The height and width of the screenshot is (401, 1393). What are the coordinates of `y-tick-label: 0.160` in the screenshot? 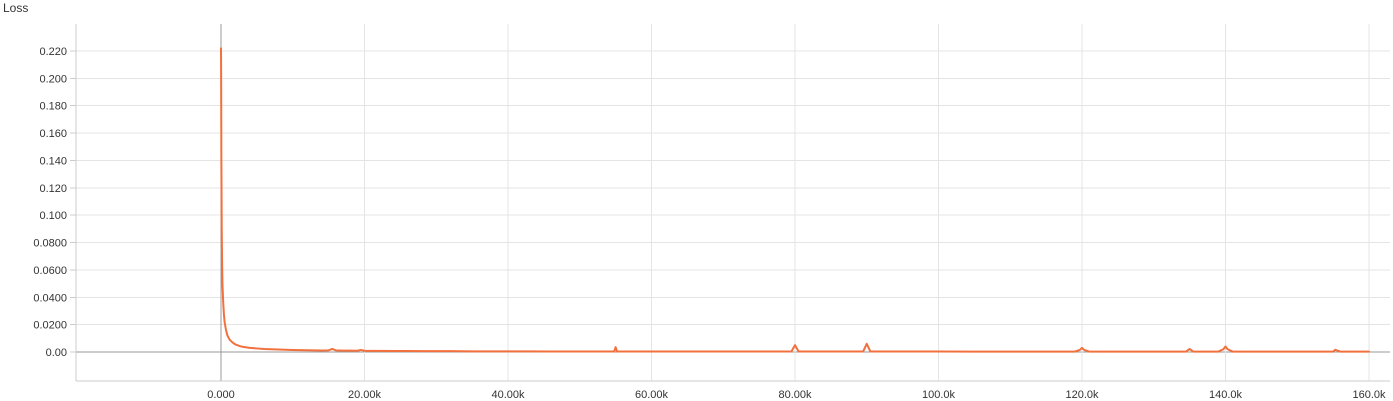 It's located at (53, 134).